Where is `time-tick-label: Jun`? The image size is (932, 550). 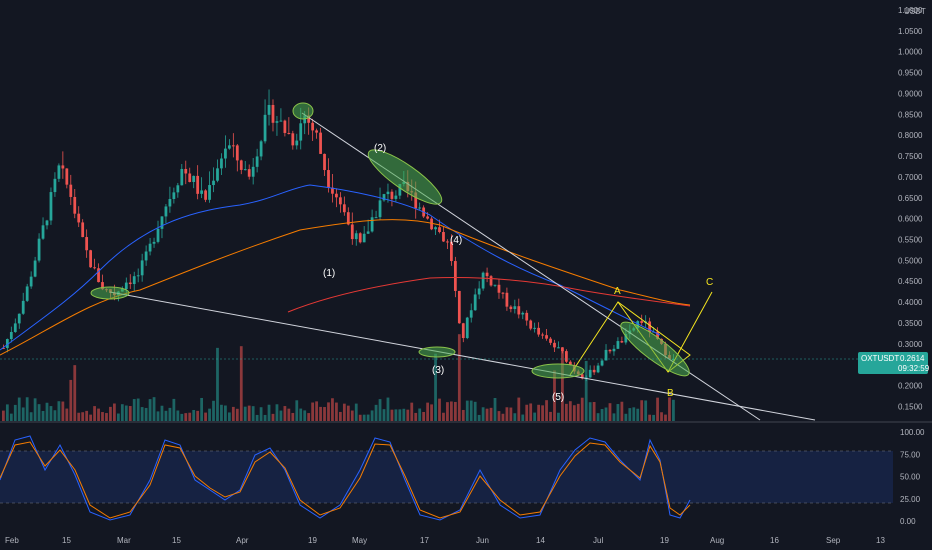
time-tick-label: Jun is located at coordinates (482, 540).